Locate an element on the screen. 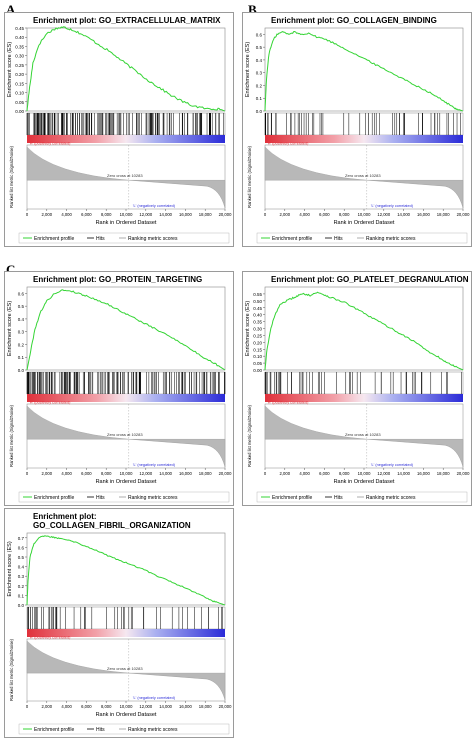  panel-letter-b: B is located at coordinates (252, 9).